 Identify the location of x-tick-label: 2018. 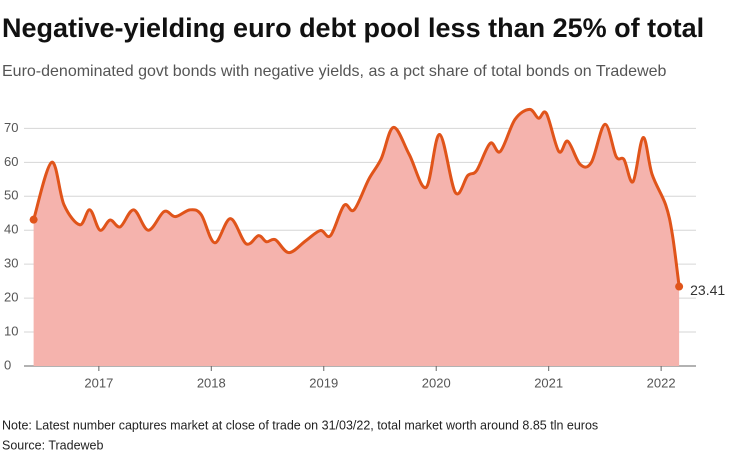
(211, 382).